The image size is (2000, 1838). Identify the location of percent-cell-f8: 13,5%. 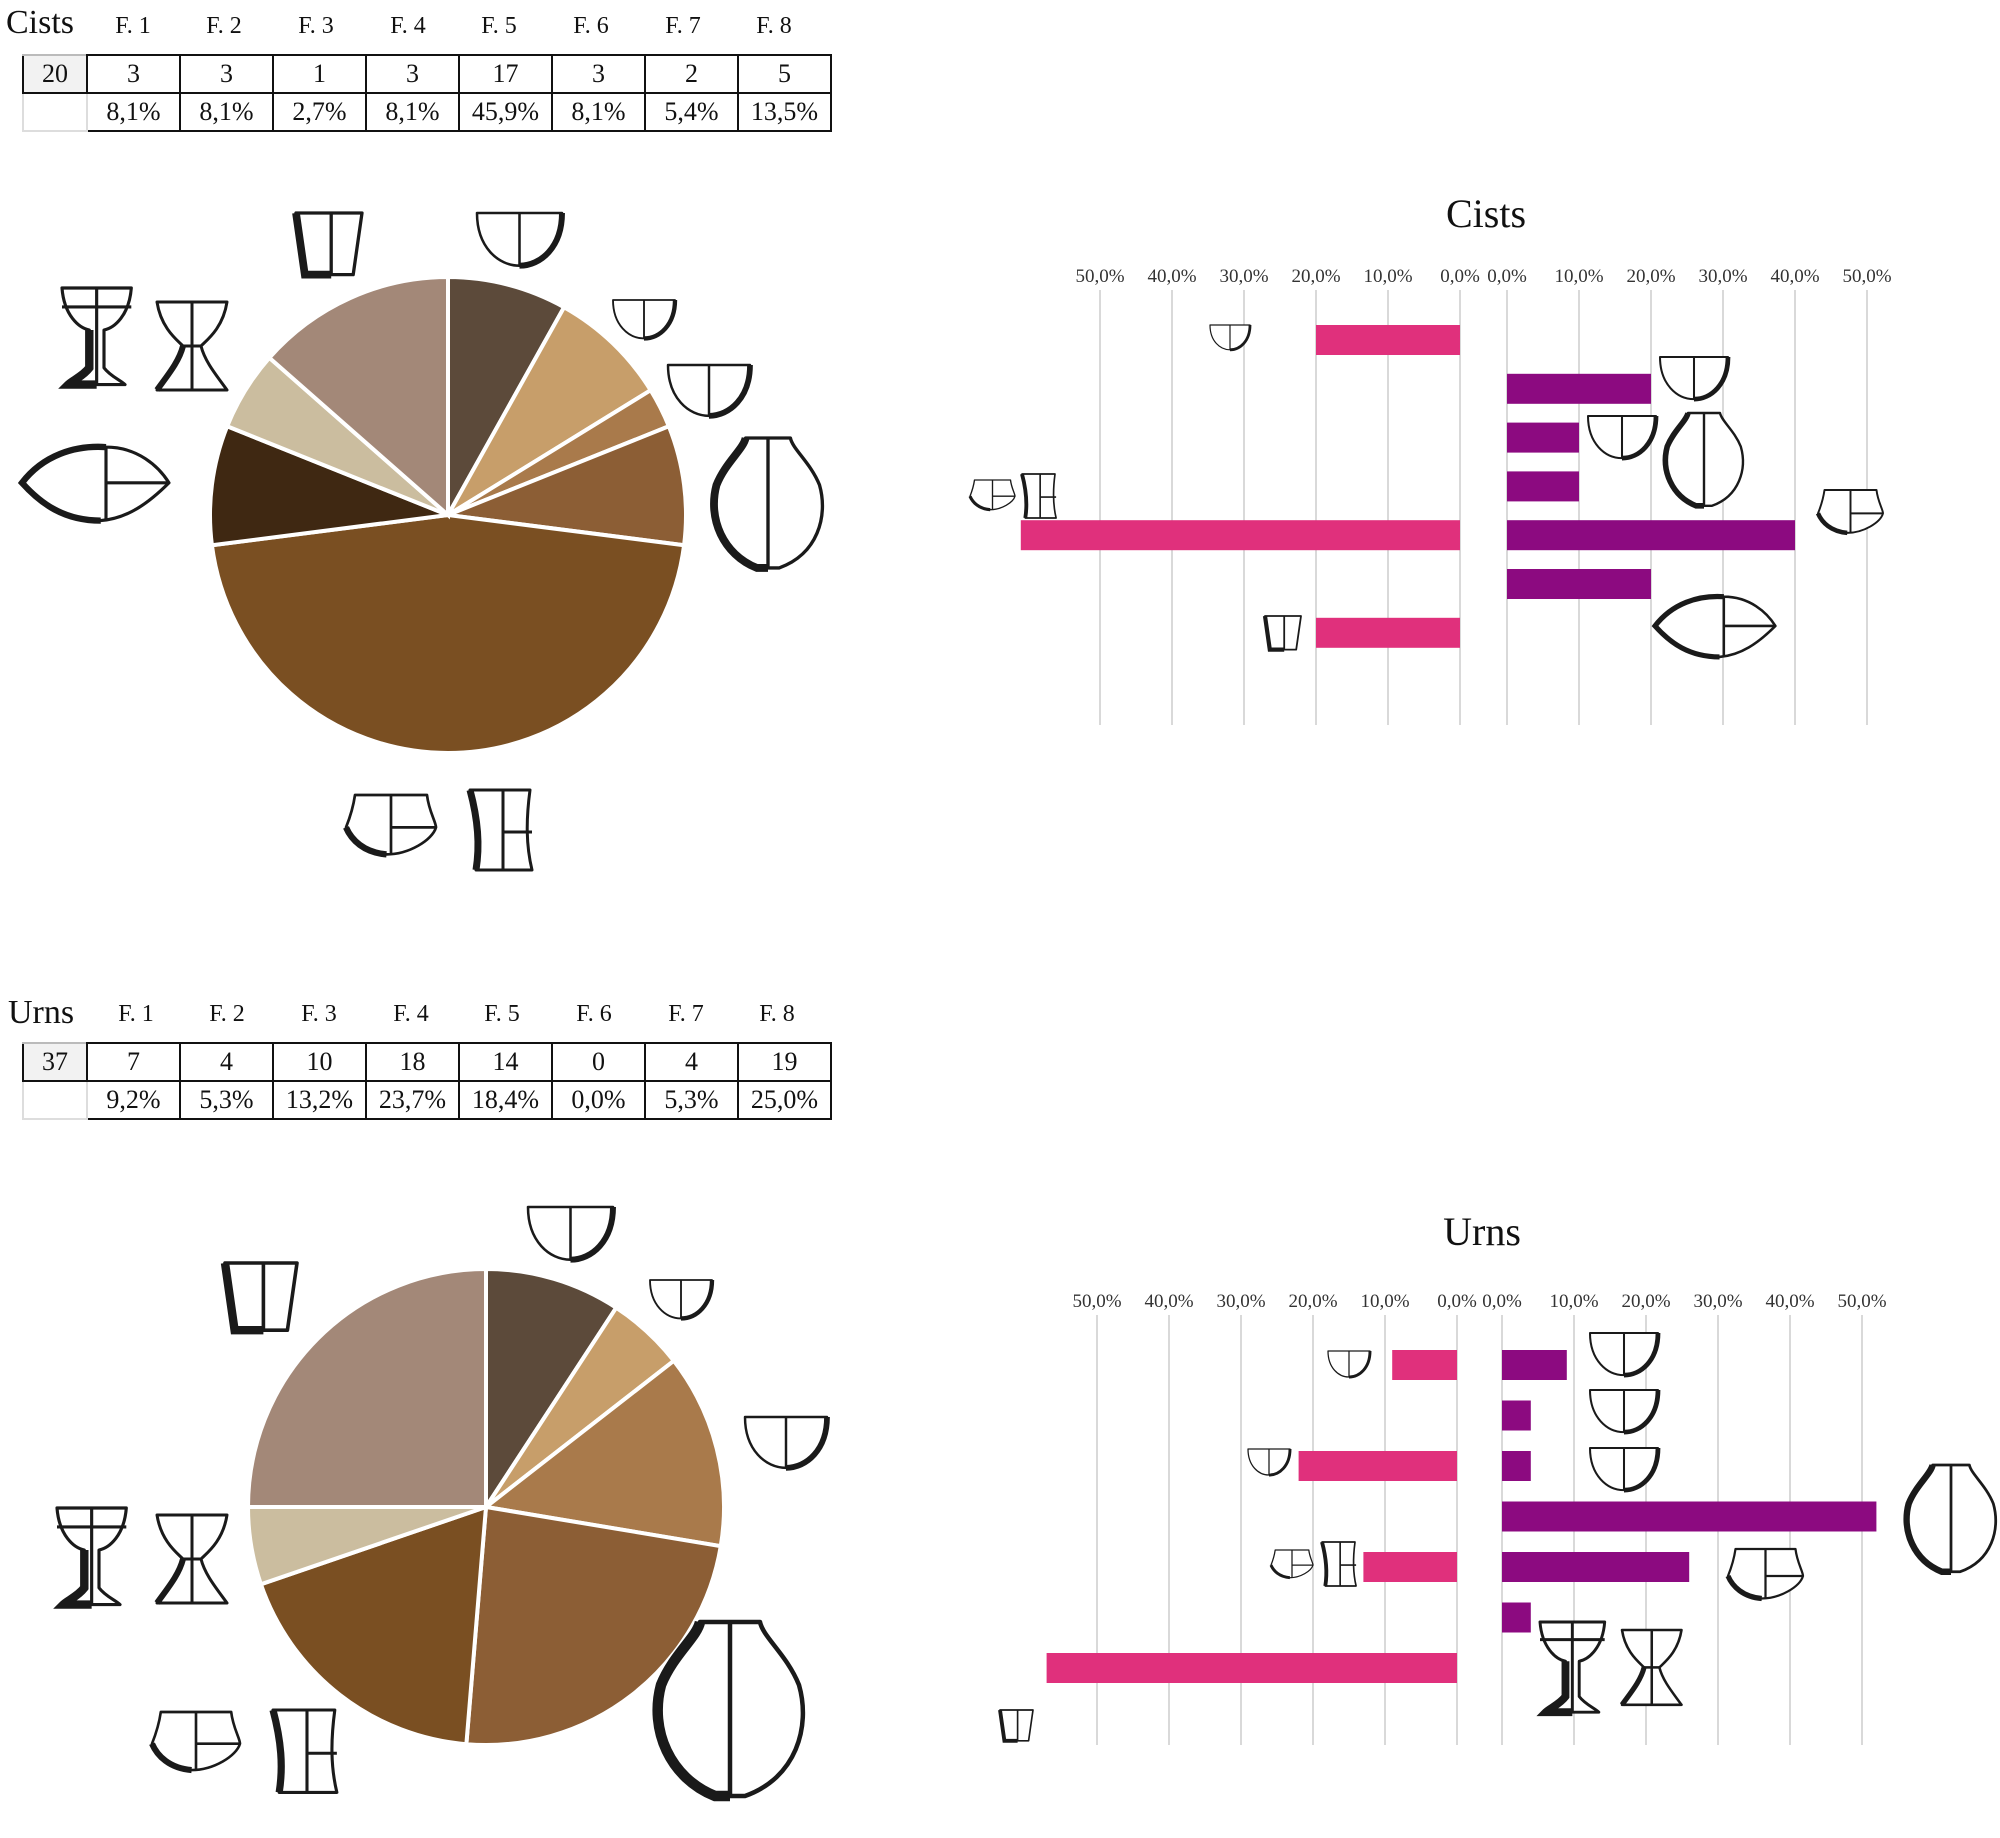
(784, 112).